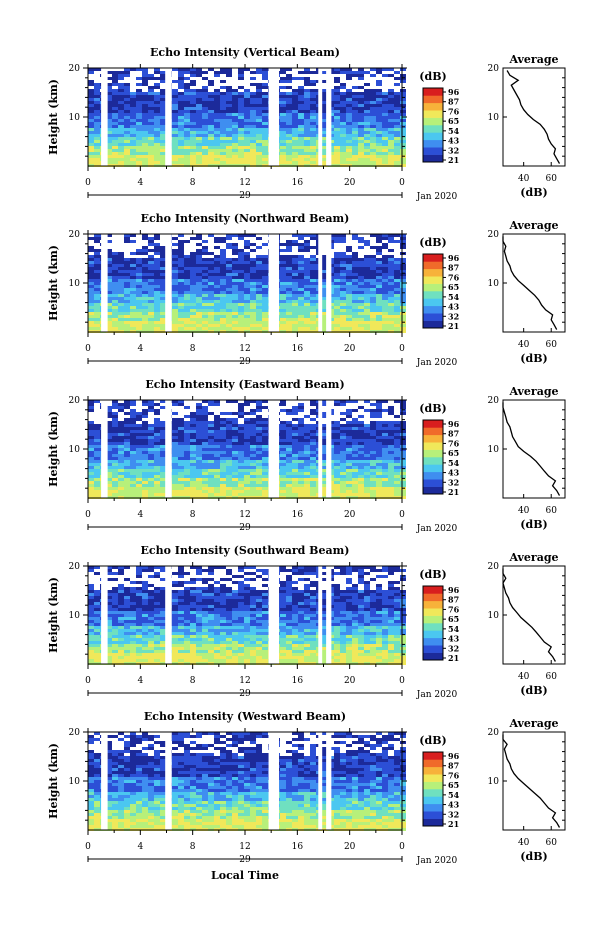 Image resolution: width=616 pixels, height=929 pixels. Describe the element at coordinates (494, 235) in the screenshot. I see `profile-y-tick-label: 20` at that location.